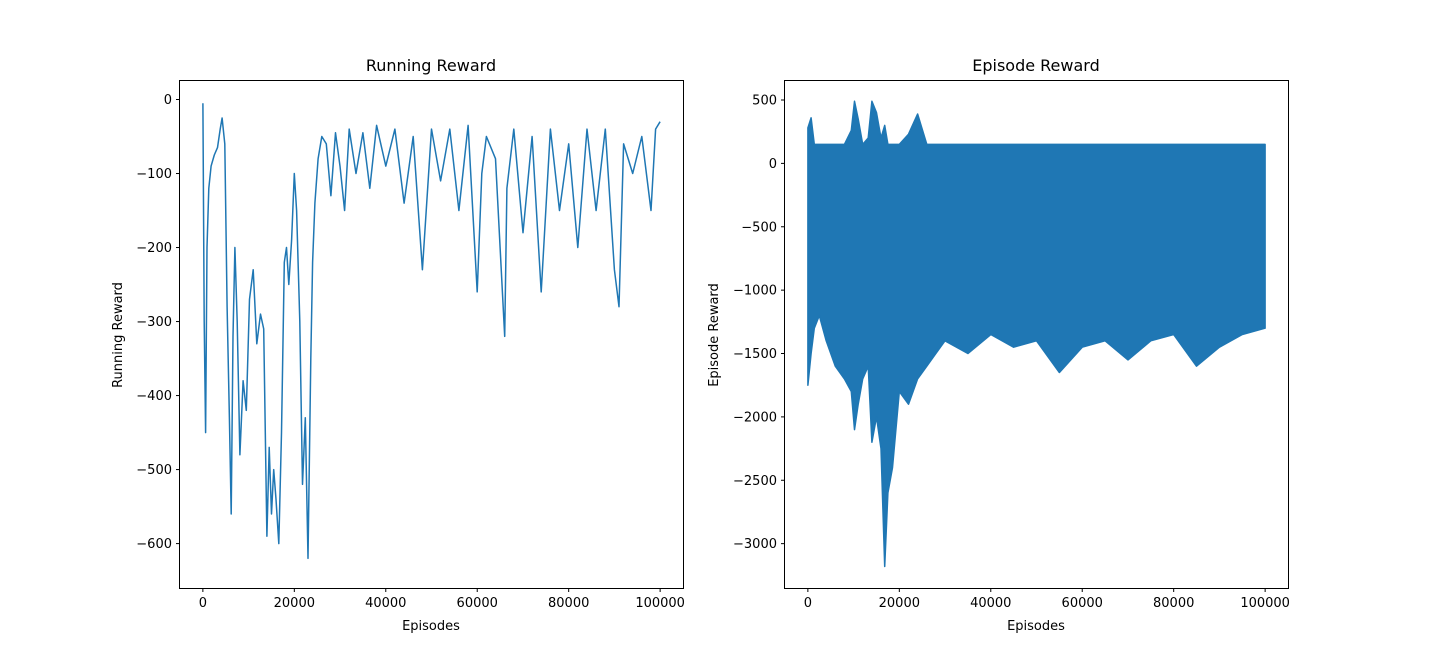 This screenshot has height=663, width=1432. I want to click on y-axis-label: Episode Reward, so click(714, 335).